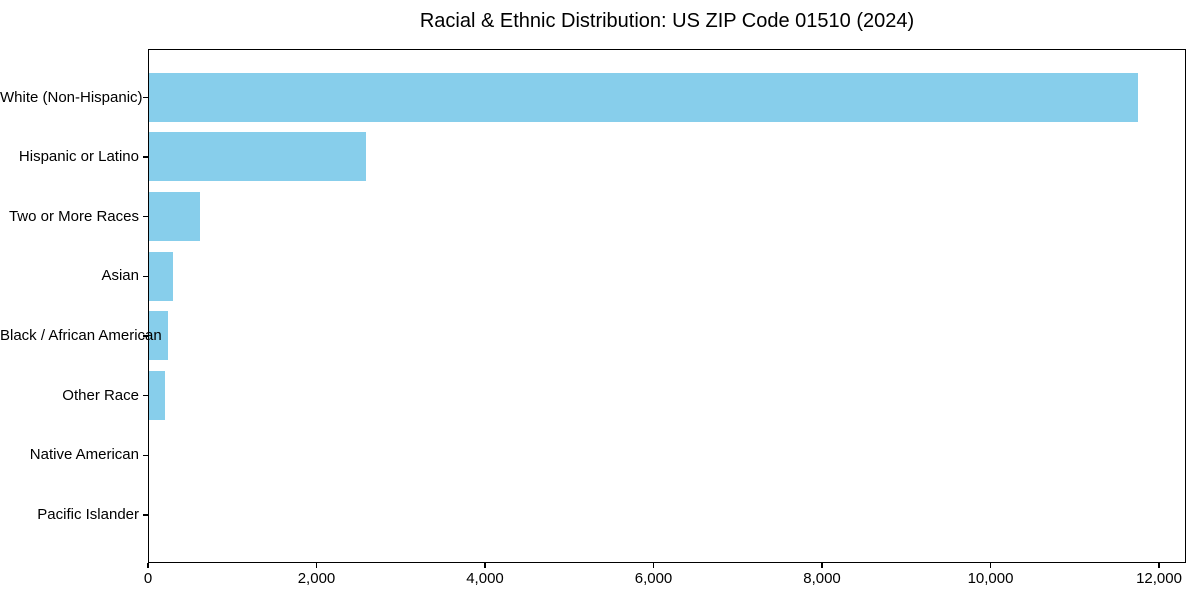 Image resolution: width=1200 pixels, height=600 pixels. What do you see at coordinates (157, 395) in the screenshot?
I see `bar-other-race` at bounding box center [157, 395].